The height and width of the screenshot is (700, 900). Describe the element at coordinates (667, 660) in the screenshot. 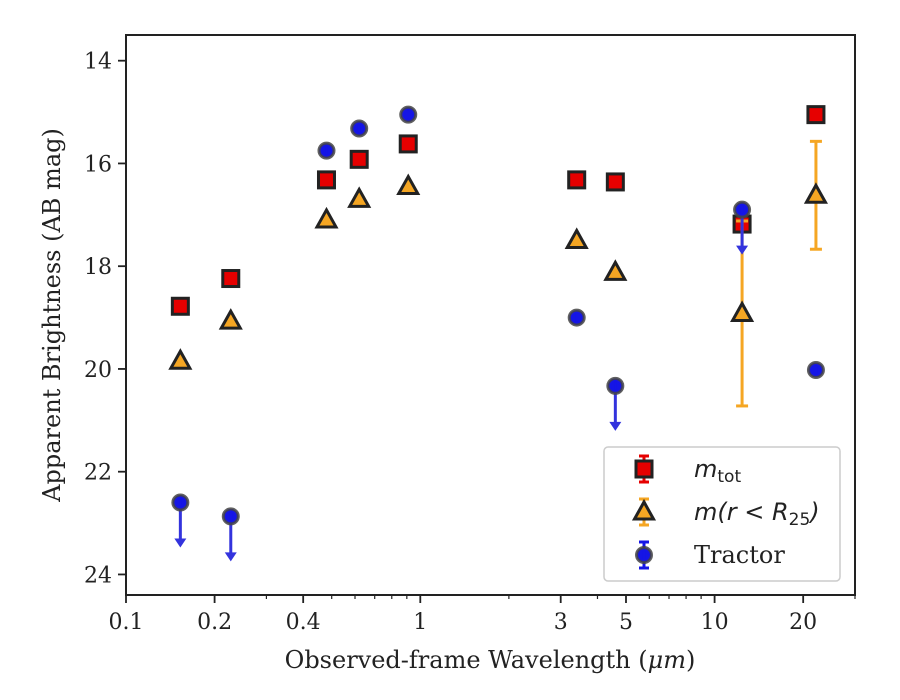

I see `x-axis-label-unit: μm` at that location.